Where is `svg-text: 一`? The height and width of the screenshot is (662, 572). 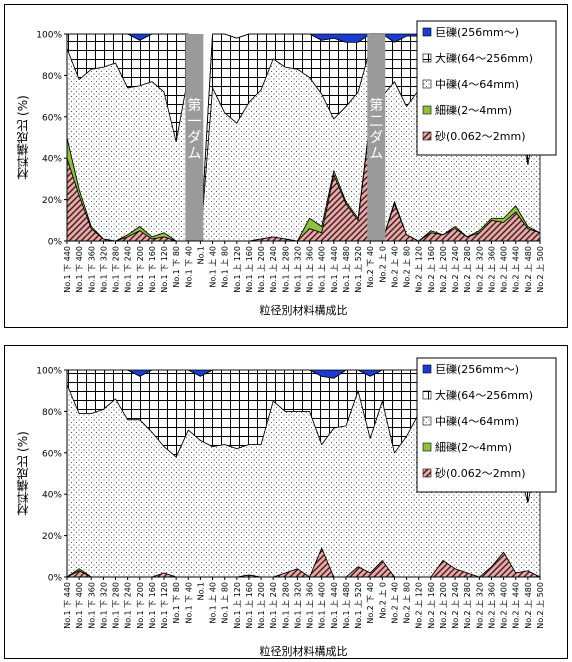 svg-text: 一 is located at coordinates (194, 122).